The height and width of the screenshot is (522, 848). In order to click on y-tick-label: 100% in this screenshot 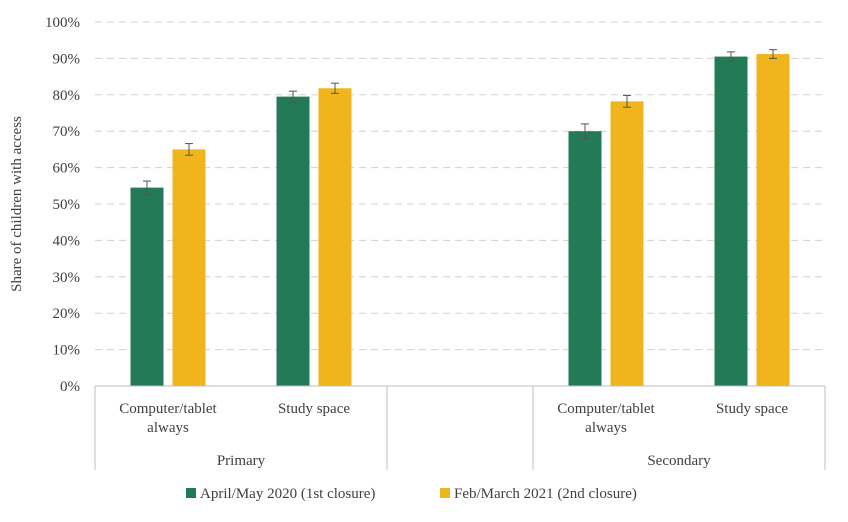, I will do `click(62, 23)`.